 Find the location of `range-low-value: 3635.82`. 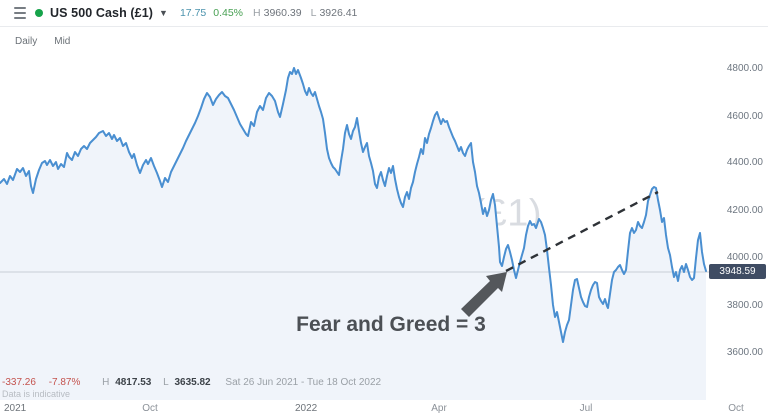

range-low-value: 3635.82 is located at coordinates (192, 382).